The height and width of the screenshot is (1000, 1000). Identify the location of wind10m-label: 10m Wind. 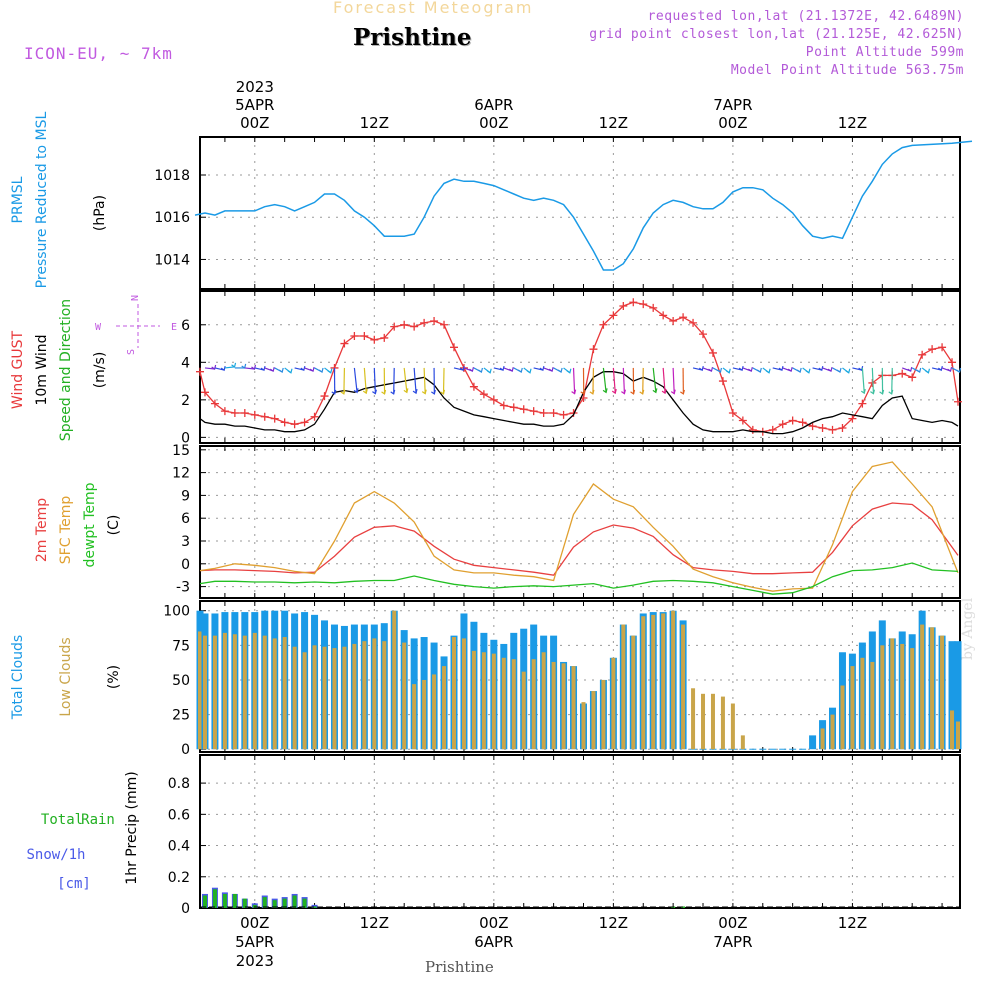
(42, 369).